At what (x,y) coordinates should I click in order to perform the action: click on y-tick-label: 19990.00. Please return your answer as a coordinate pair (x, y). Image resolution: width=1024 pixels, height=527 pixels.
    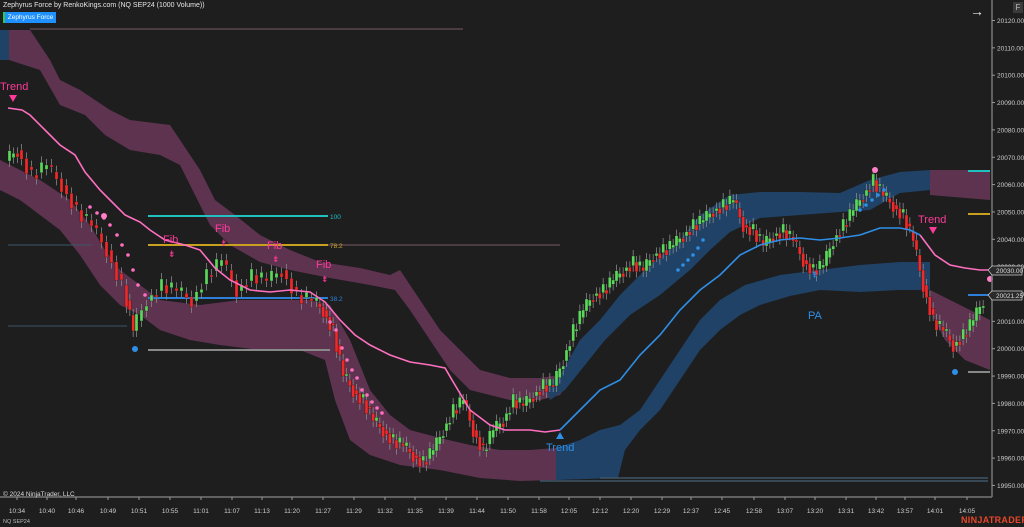
    Looking at the image, I should click on (1010, 377).